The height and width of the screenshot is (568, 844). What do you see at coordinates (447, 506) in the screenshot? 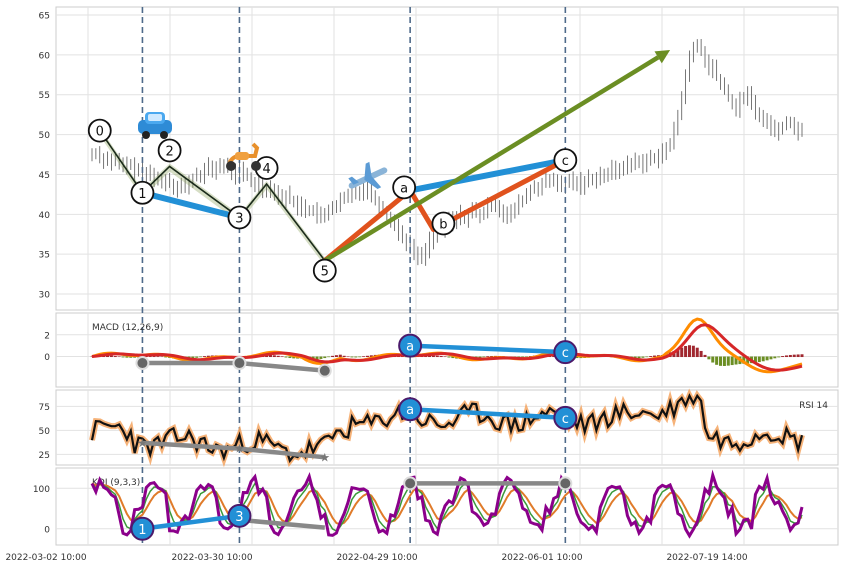
I see `kdj-panel-frame` at bounding box center [447, 506].